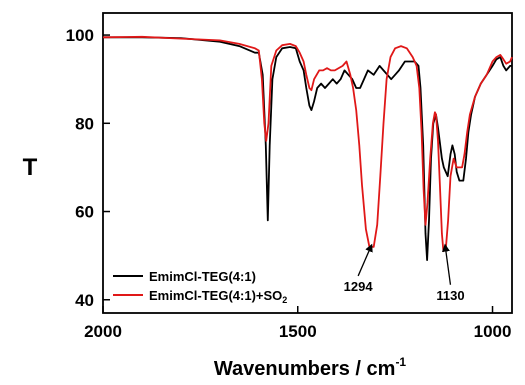 This screenshot has height=385, width=525. I want to click on legend-label-series-1: EmimCl-TEG(4:1), so click(202, 276).